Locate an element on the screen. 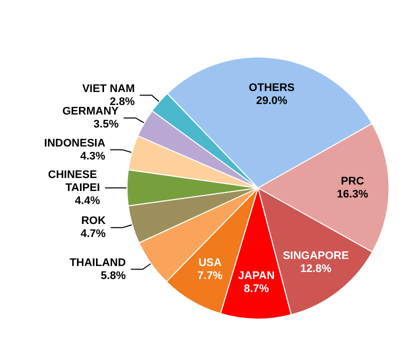  data-label: 5.8% is located at coordinates (113, 276).